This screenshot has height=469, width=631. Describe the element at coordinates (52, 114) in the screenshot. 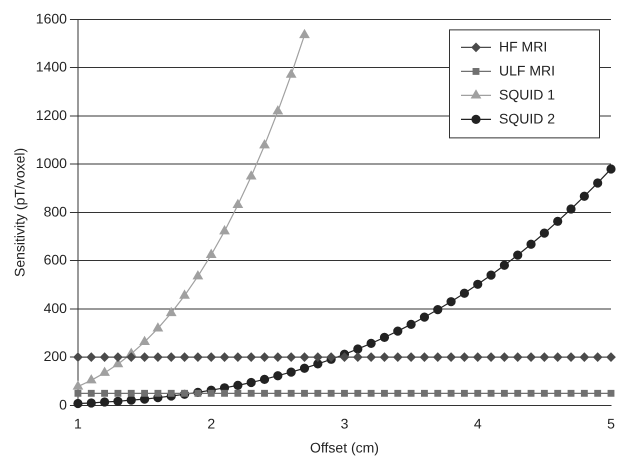

I see `y-tick-label: 1200` at that location.